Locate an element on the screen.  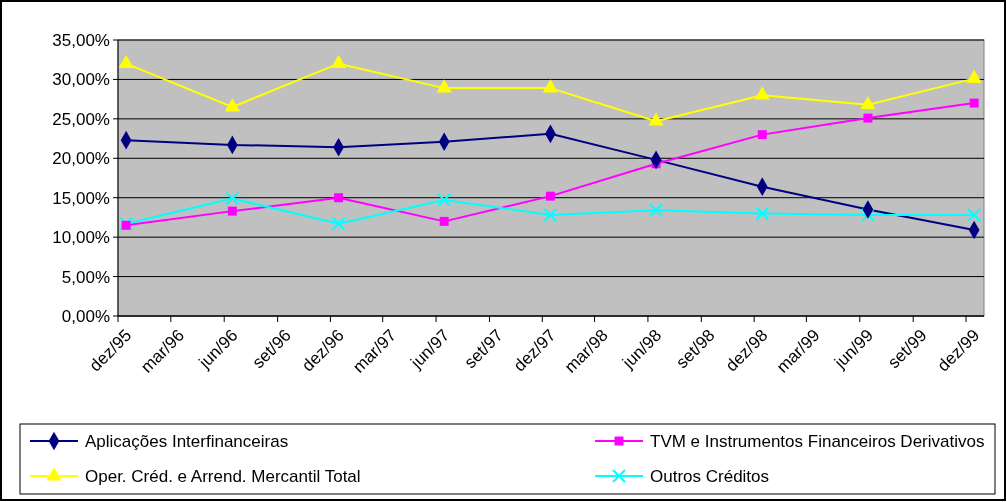
y-tick-label: 30,00% is located at coordinates (81, 80).